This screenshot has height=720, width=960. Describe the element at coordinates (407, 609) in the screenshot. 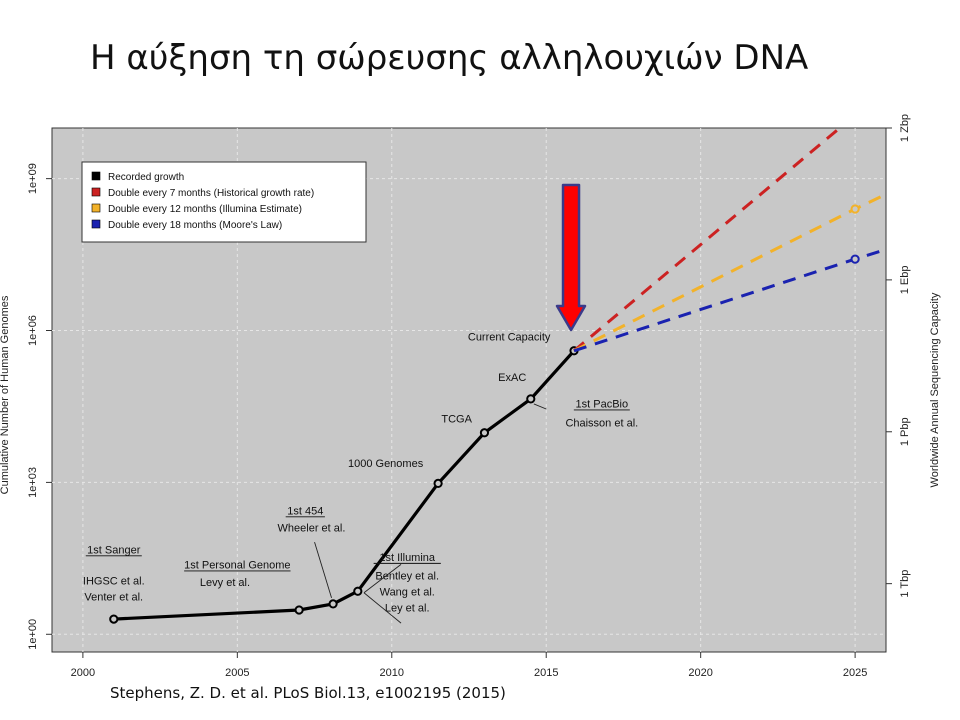

I see `annotation-label: Ley et al.` at that location.